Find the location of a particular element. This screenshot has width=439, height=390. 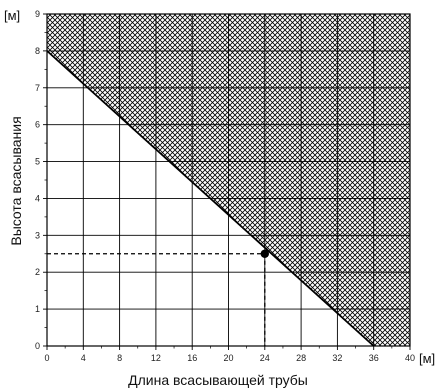

marked-point is located at coordinates (264, 253).